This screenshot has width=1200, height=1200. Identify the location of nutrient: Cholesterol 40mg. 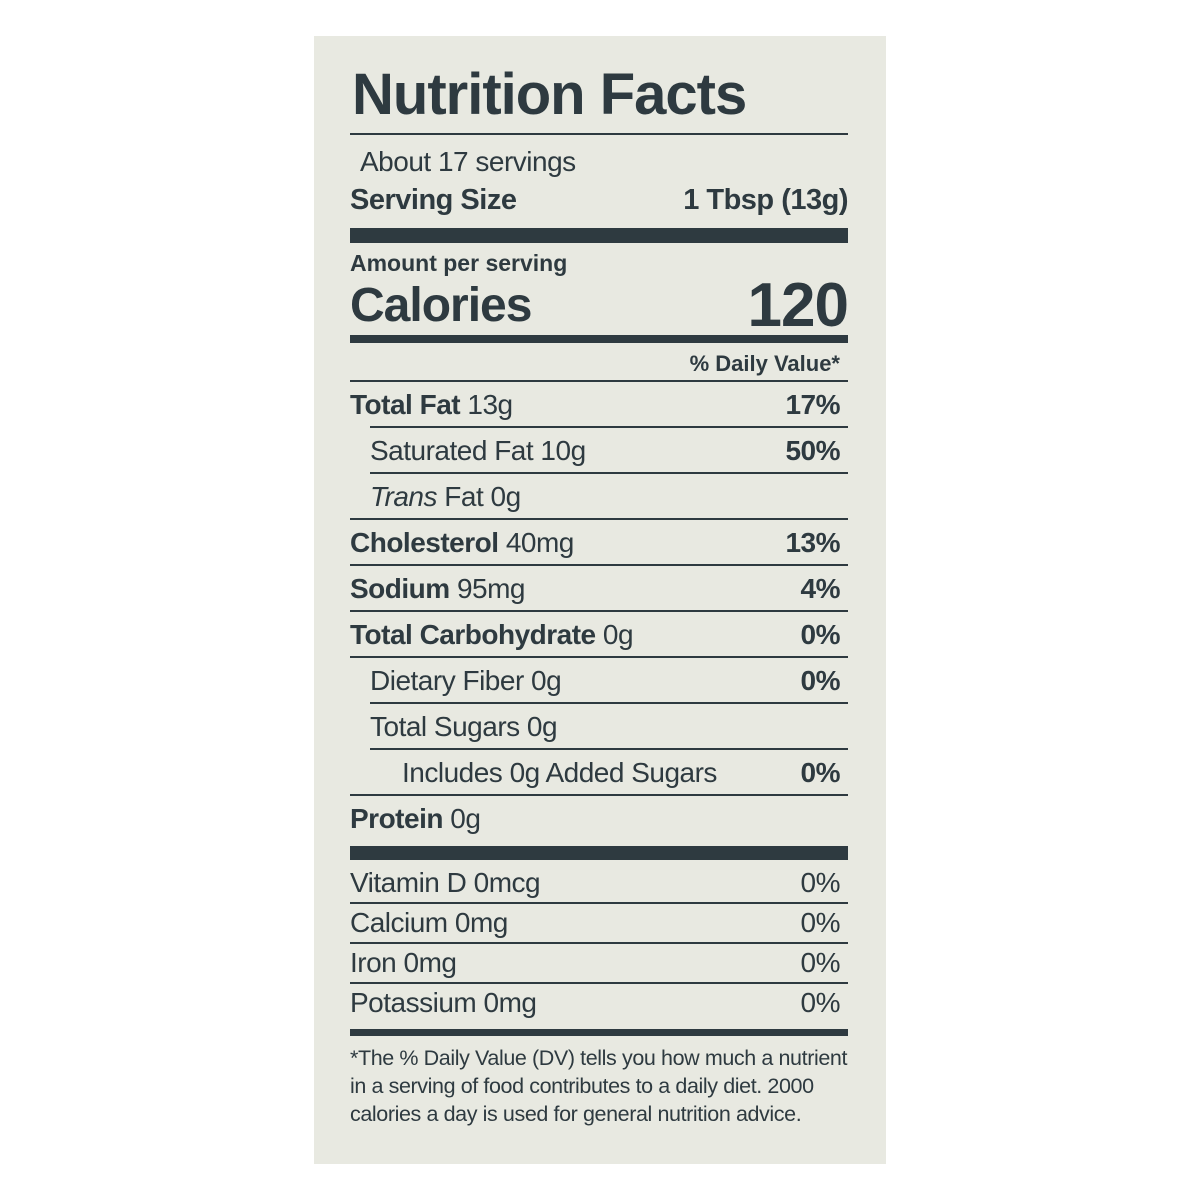
(462, 543).